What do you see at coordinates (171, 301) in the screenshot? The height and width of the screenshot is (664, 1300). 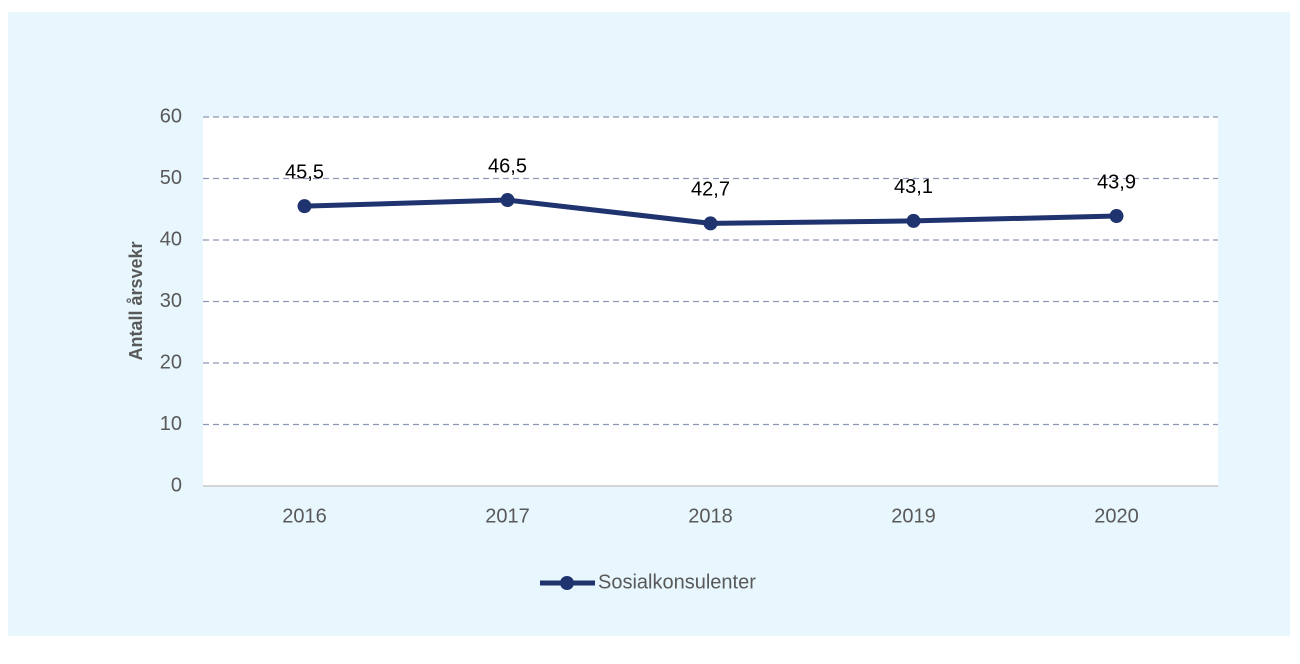 I see `y-tick-label: 30` at bounding box center [171, 301].